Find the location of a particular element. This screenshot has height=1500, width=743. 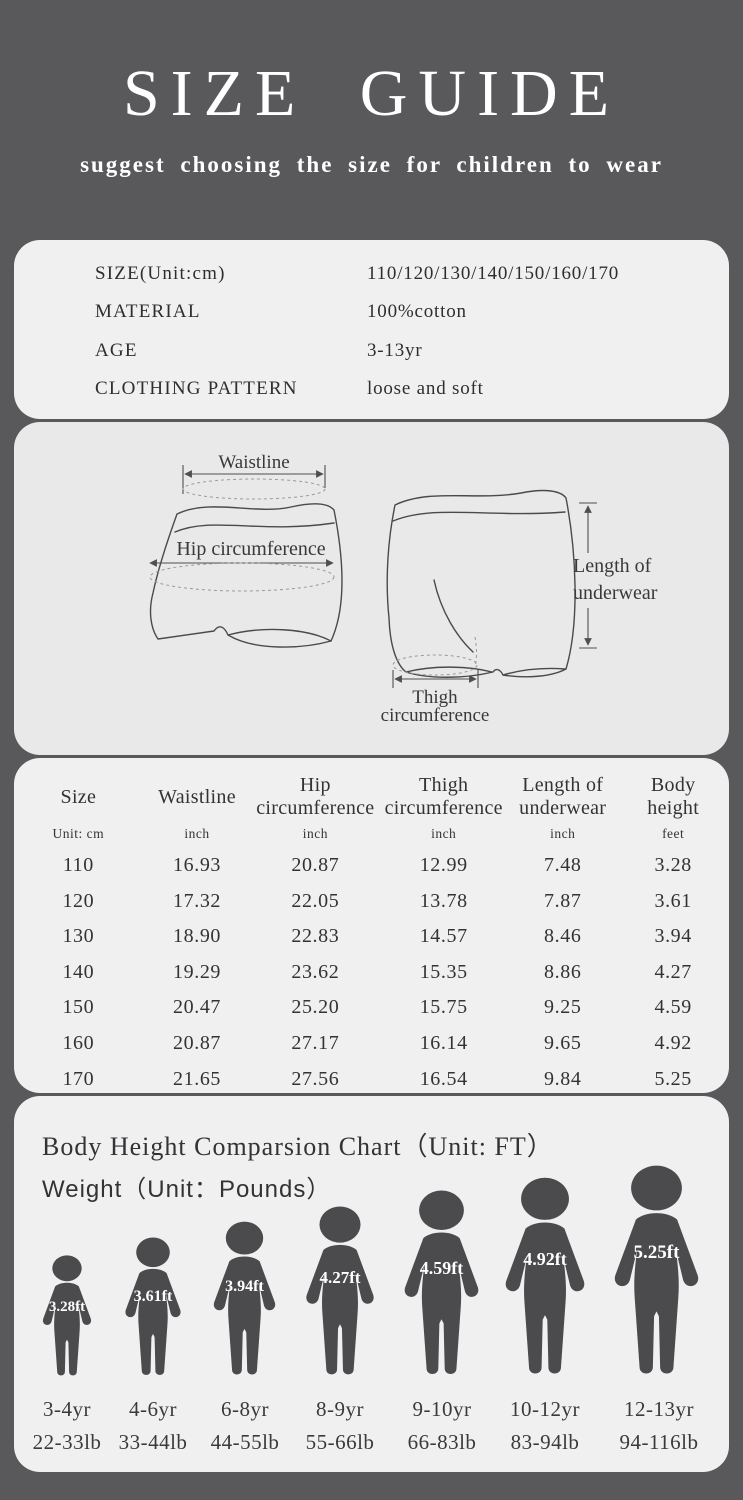

figure-height-label: 4.59ft is located at coordinates (441, 1267).